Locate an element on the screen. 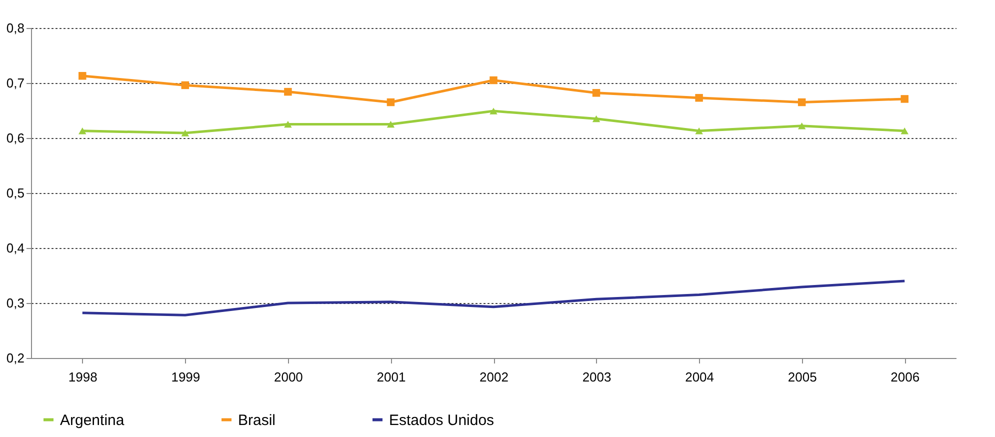  x-tick-label: 2000 is located at coordinates (288, 377).